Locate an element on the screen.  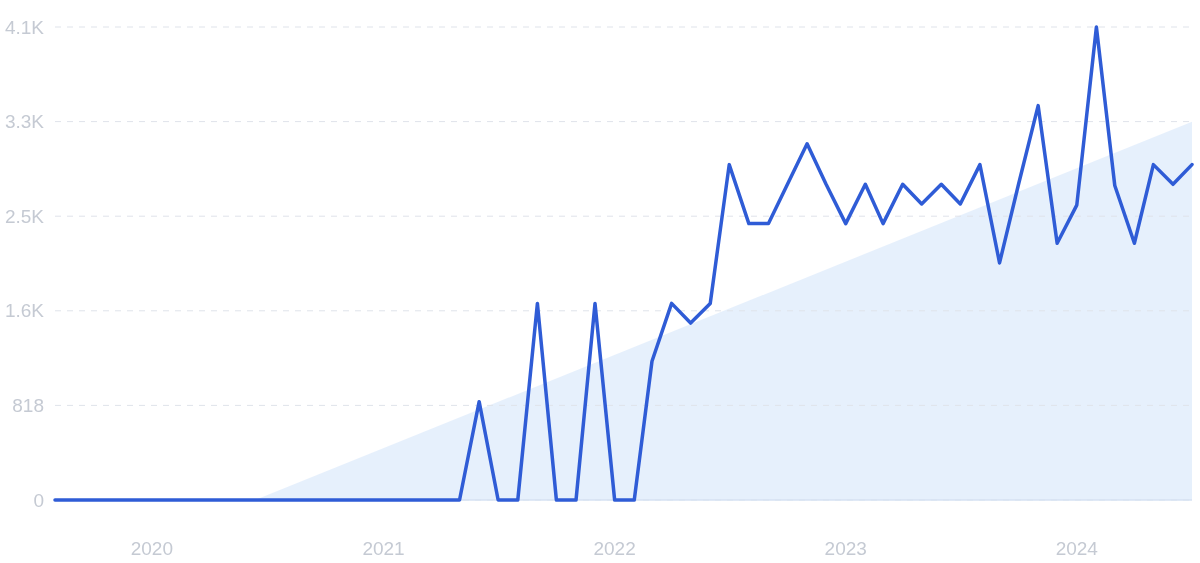
x-tick-label: 2020 is located at coordinates (151, 548).